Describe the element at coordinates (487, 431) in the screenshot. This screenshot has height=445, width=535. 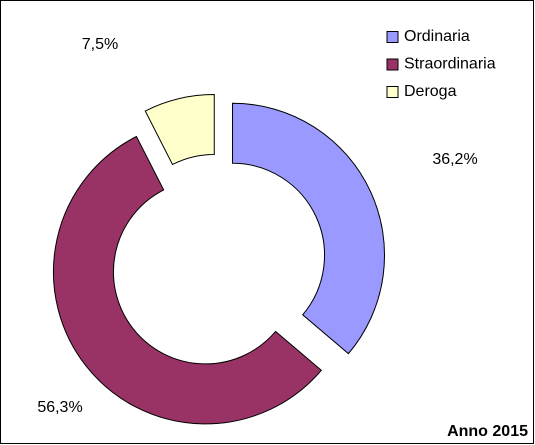
I see `annotation: Anno 2015` at that location.